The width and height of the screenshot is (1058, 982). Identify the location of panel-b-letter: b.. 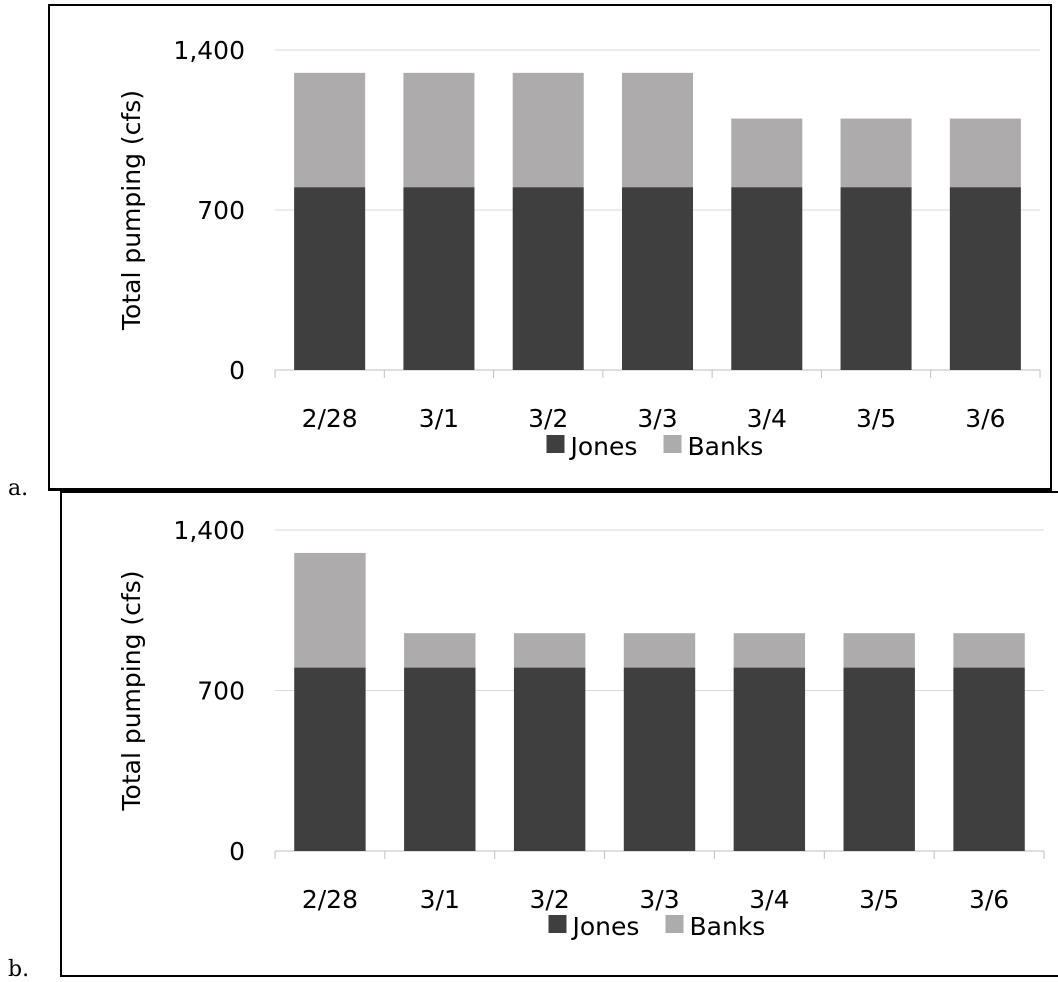
(19, 969).